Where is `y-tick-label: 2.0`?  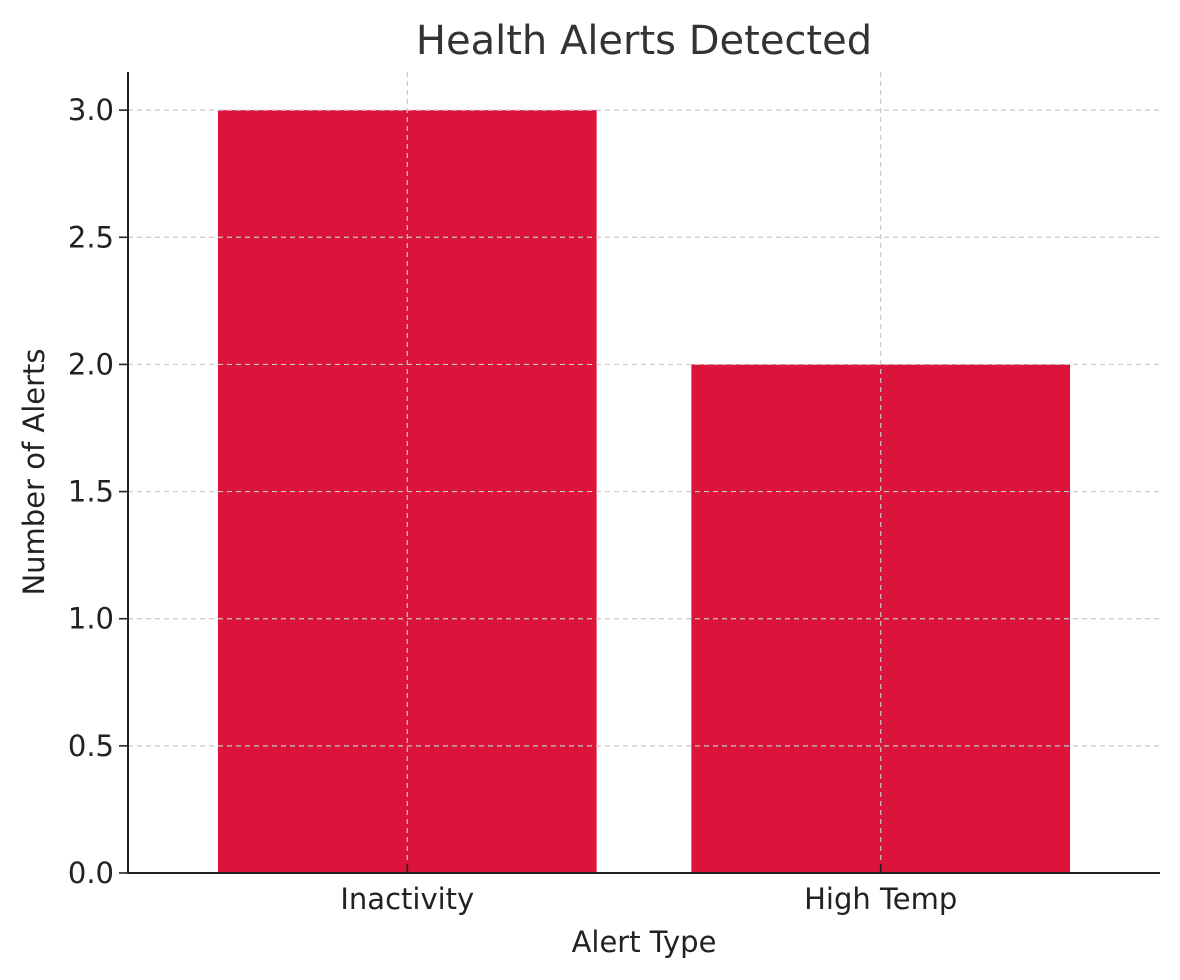
y-tick-label: 2.0 is located at coordinates (91, 364).